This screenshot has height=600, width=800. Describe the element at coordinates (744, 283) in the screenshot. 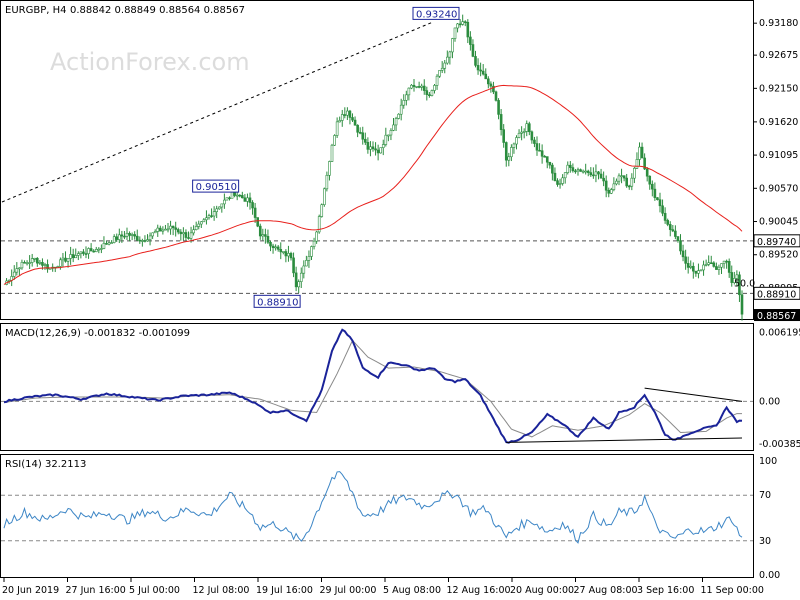

I see `fib-label: 50.0` at that location.